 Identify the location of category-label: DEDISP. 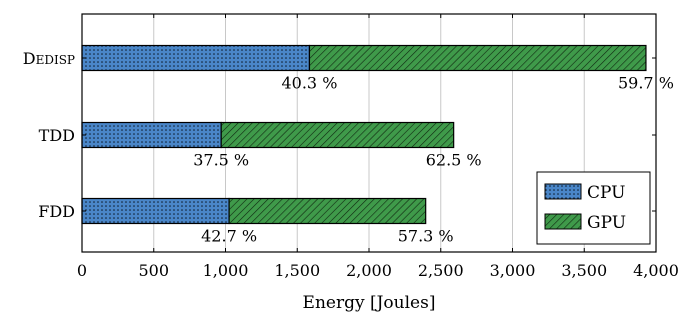
(49, 58).